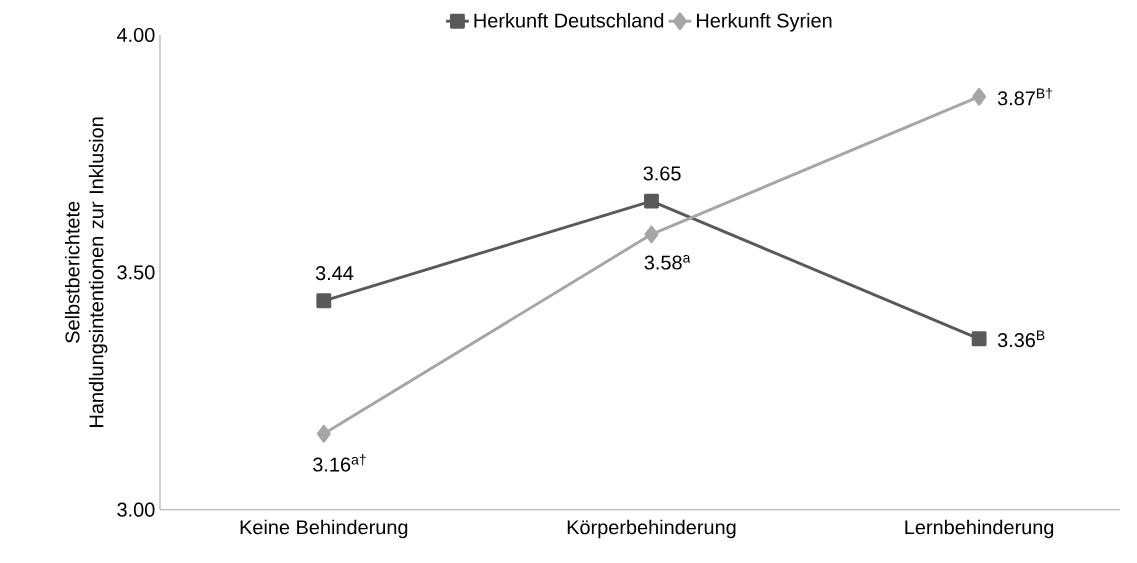  I want to click on legend-label: Herkunft Syrien, so click(764, 22).